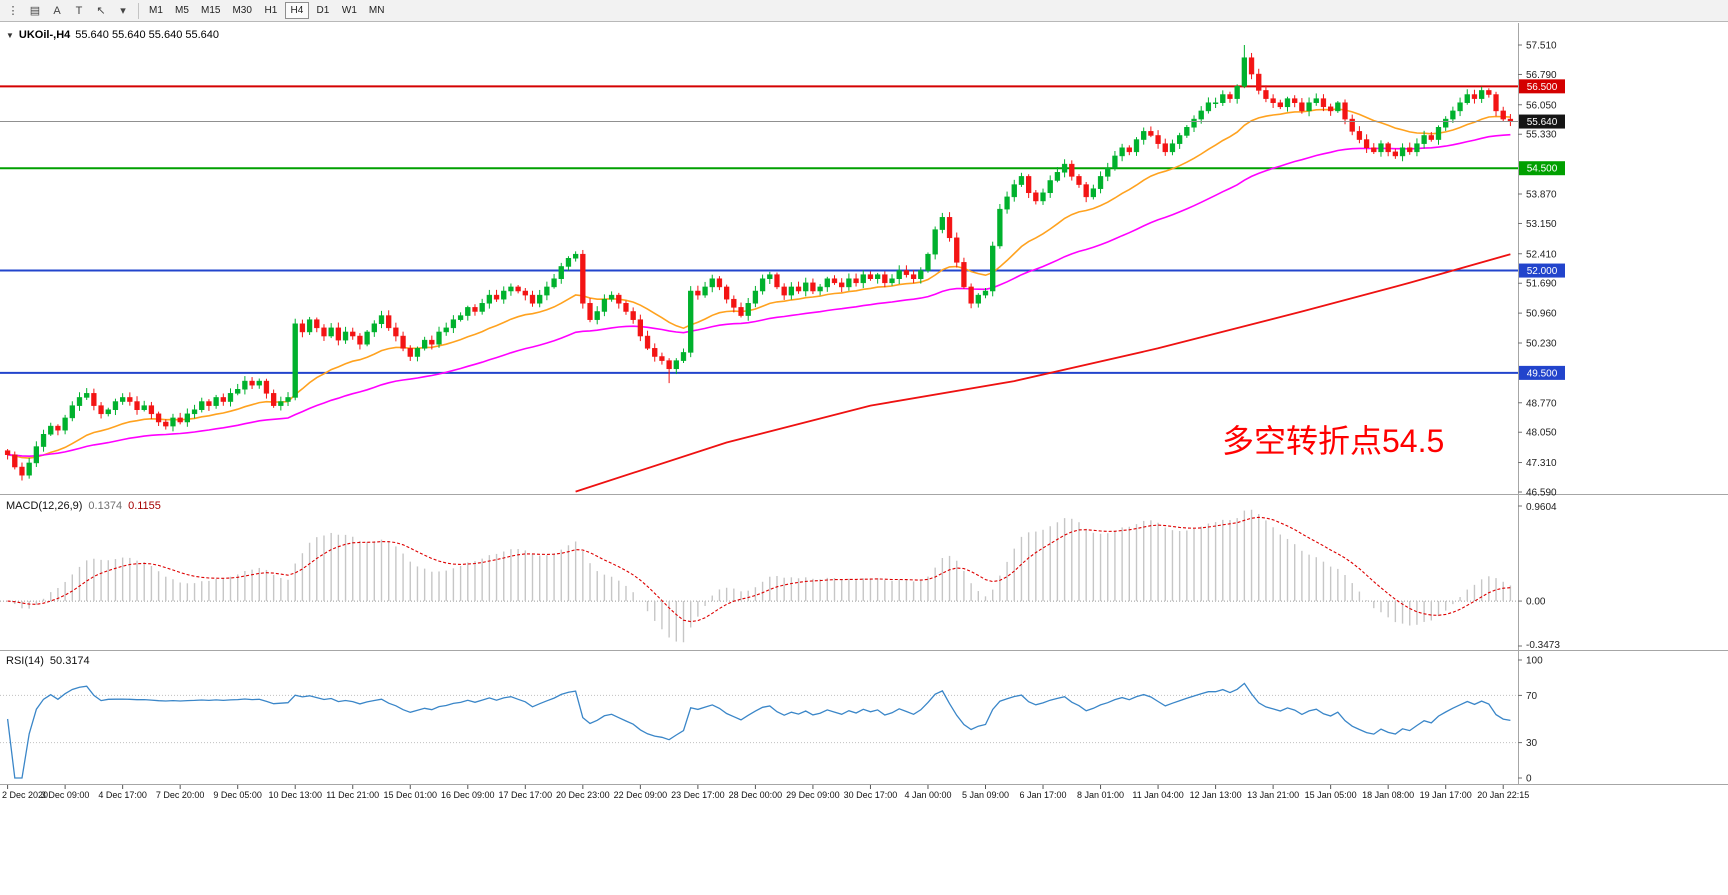  I want to click on svg-text: 10 Dec 13:00, so click(295, 795).